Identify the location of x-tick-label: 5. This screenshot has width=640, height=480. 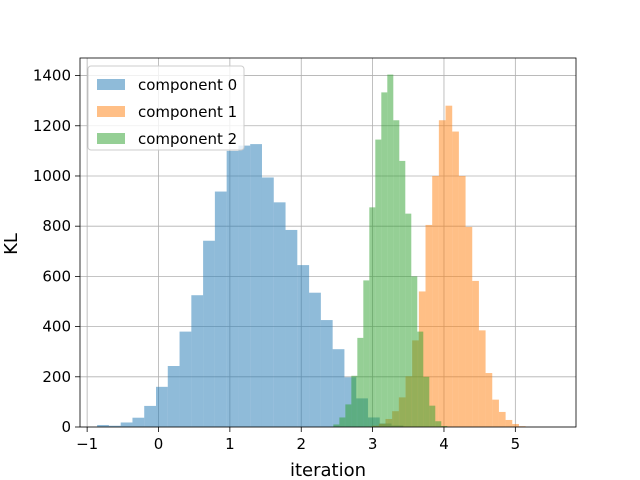
(516, 444).